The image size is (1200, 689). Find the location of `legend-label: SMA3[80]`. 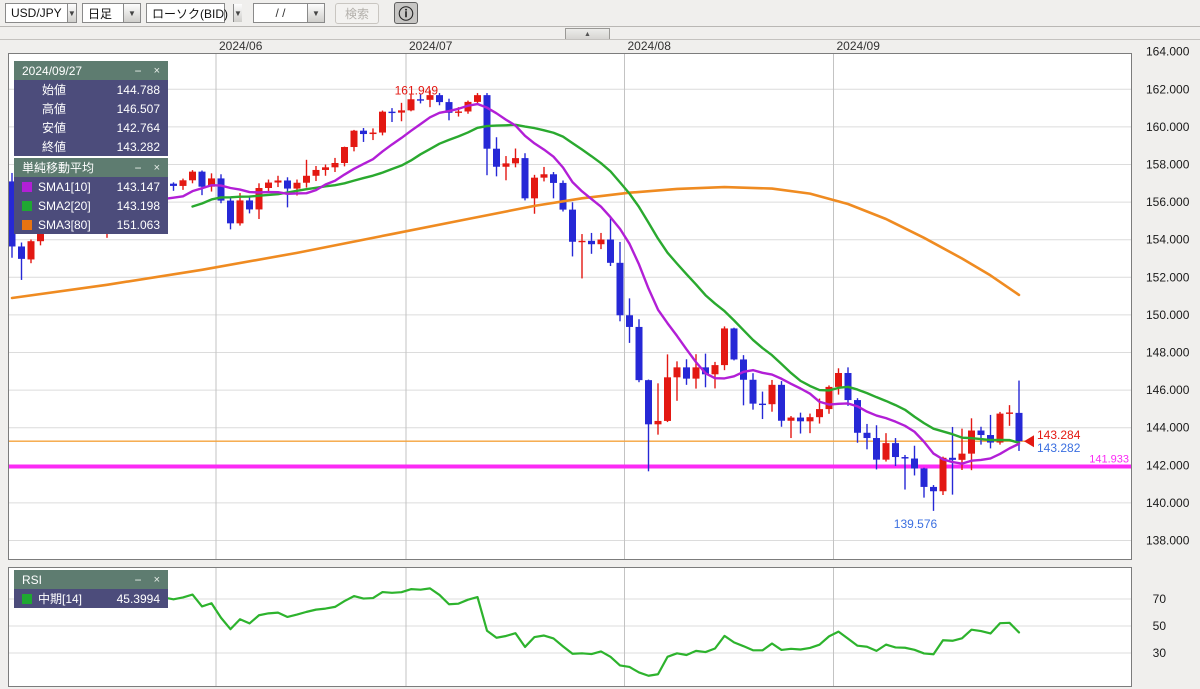

legend-label: SMA3[80] is located at coordinates (64, 224).